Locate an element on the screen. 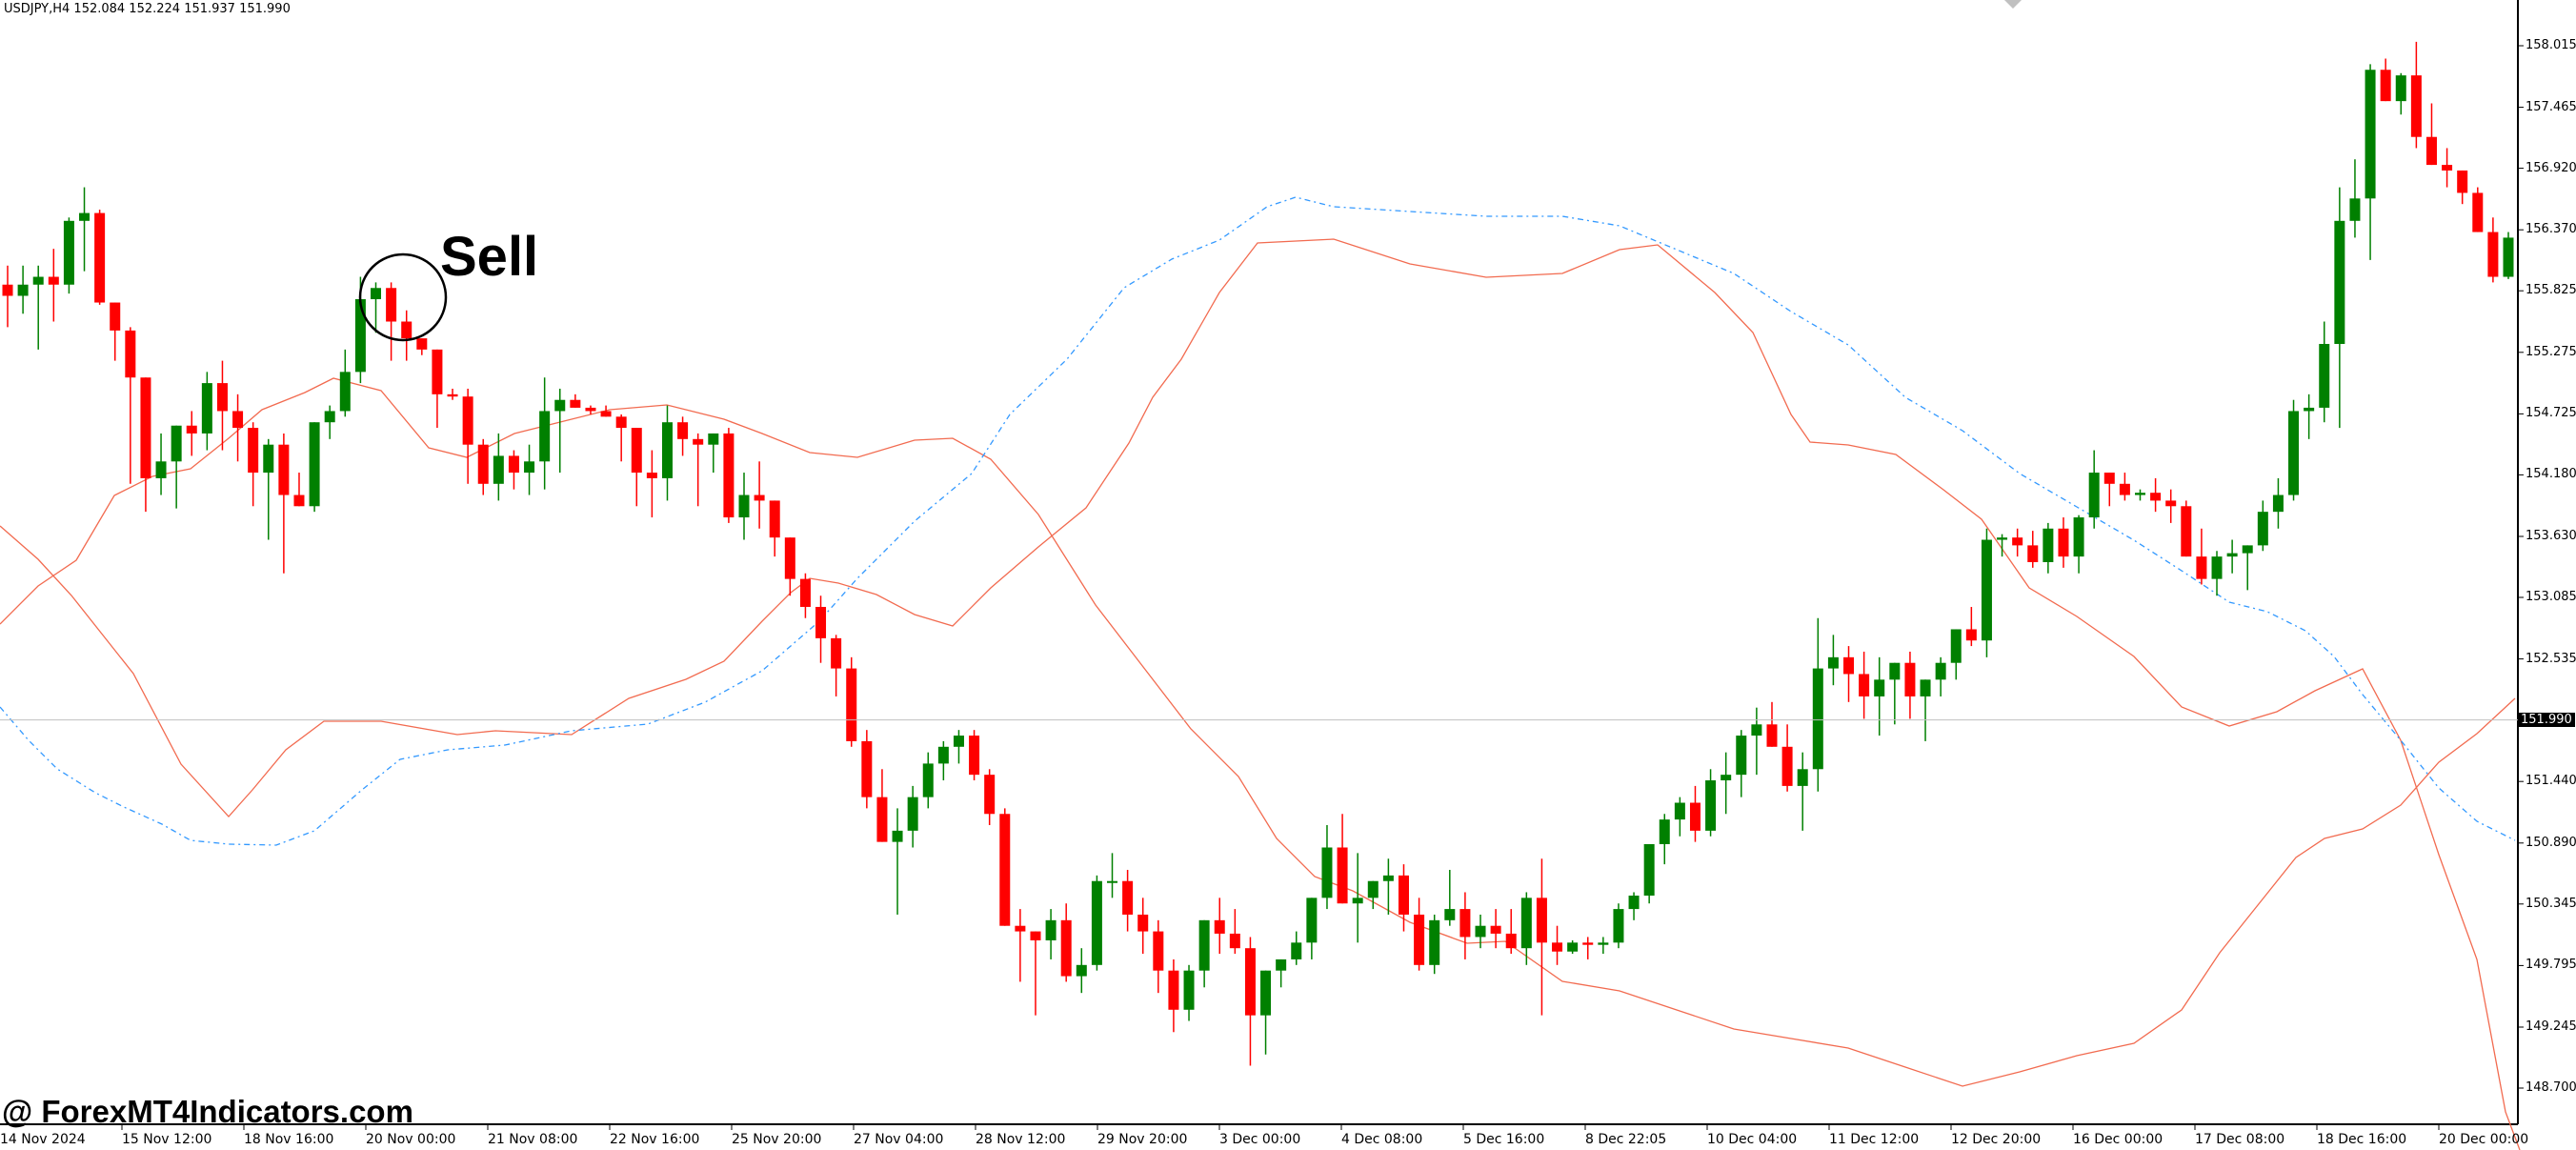 The width and height of the screenshot is (2576, 1150). watermark: @ ForexMT4Indicators.com is located at coordinates (208, 1112).